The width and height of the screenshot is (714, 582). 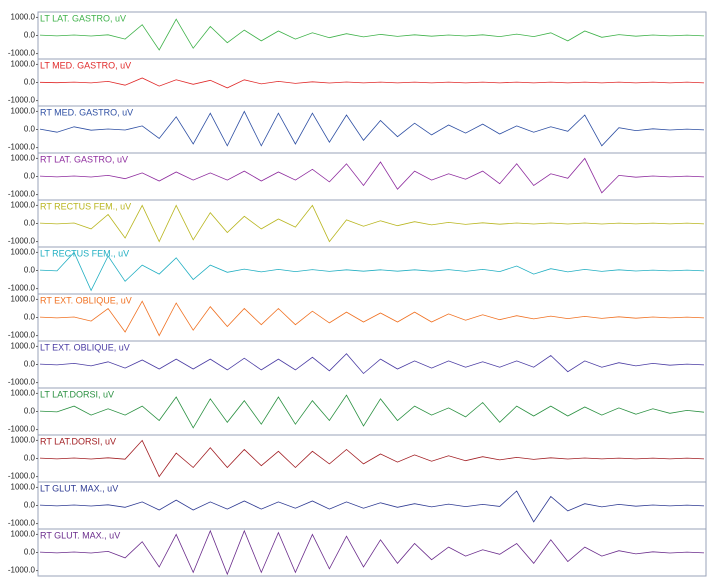 What do you see at coordinates (86, 300) in the screenshot?
I see `channel-label: RT EXT. OBLIQUE, uV` at bounding box center [86, 300].